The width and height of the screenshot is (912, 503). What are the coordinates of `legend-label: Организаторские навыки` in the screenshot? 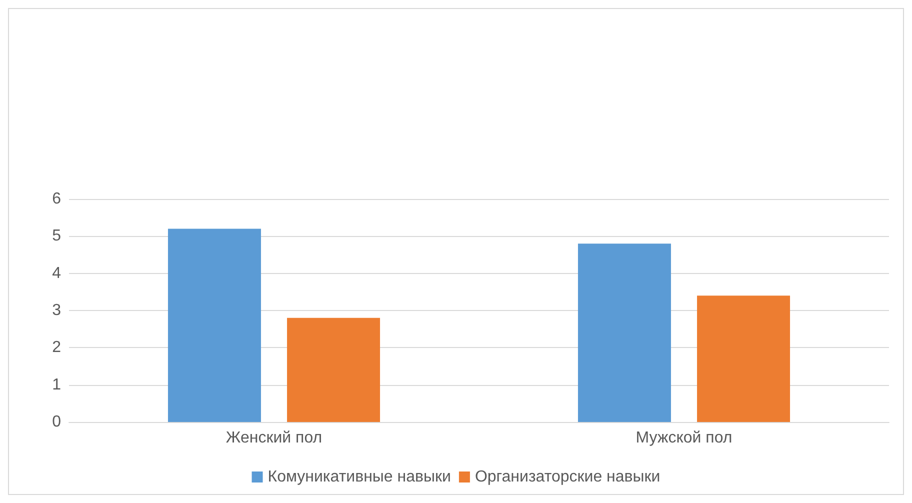 It's located at (567, 477).